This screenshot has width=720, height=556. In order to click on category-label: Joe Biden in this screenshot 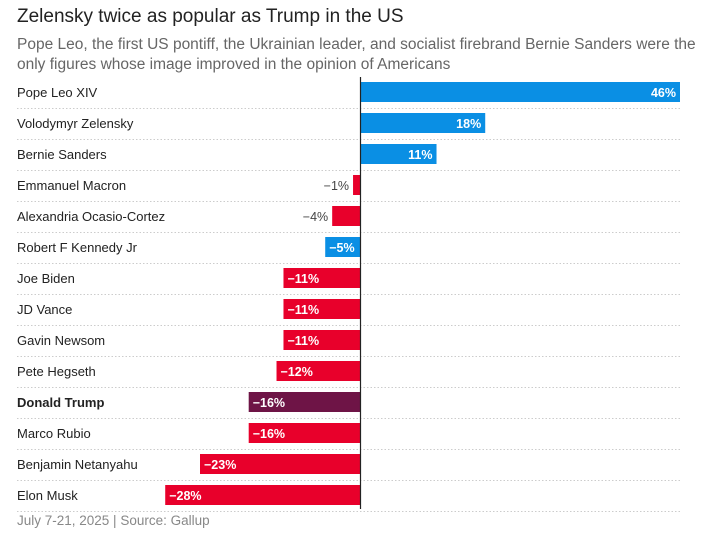, I will do `click(46, 278)`.